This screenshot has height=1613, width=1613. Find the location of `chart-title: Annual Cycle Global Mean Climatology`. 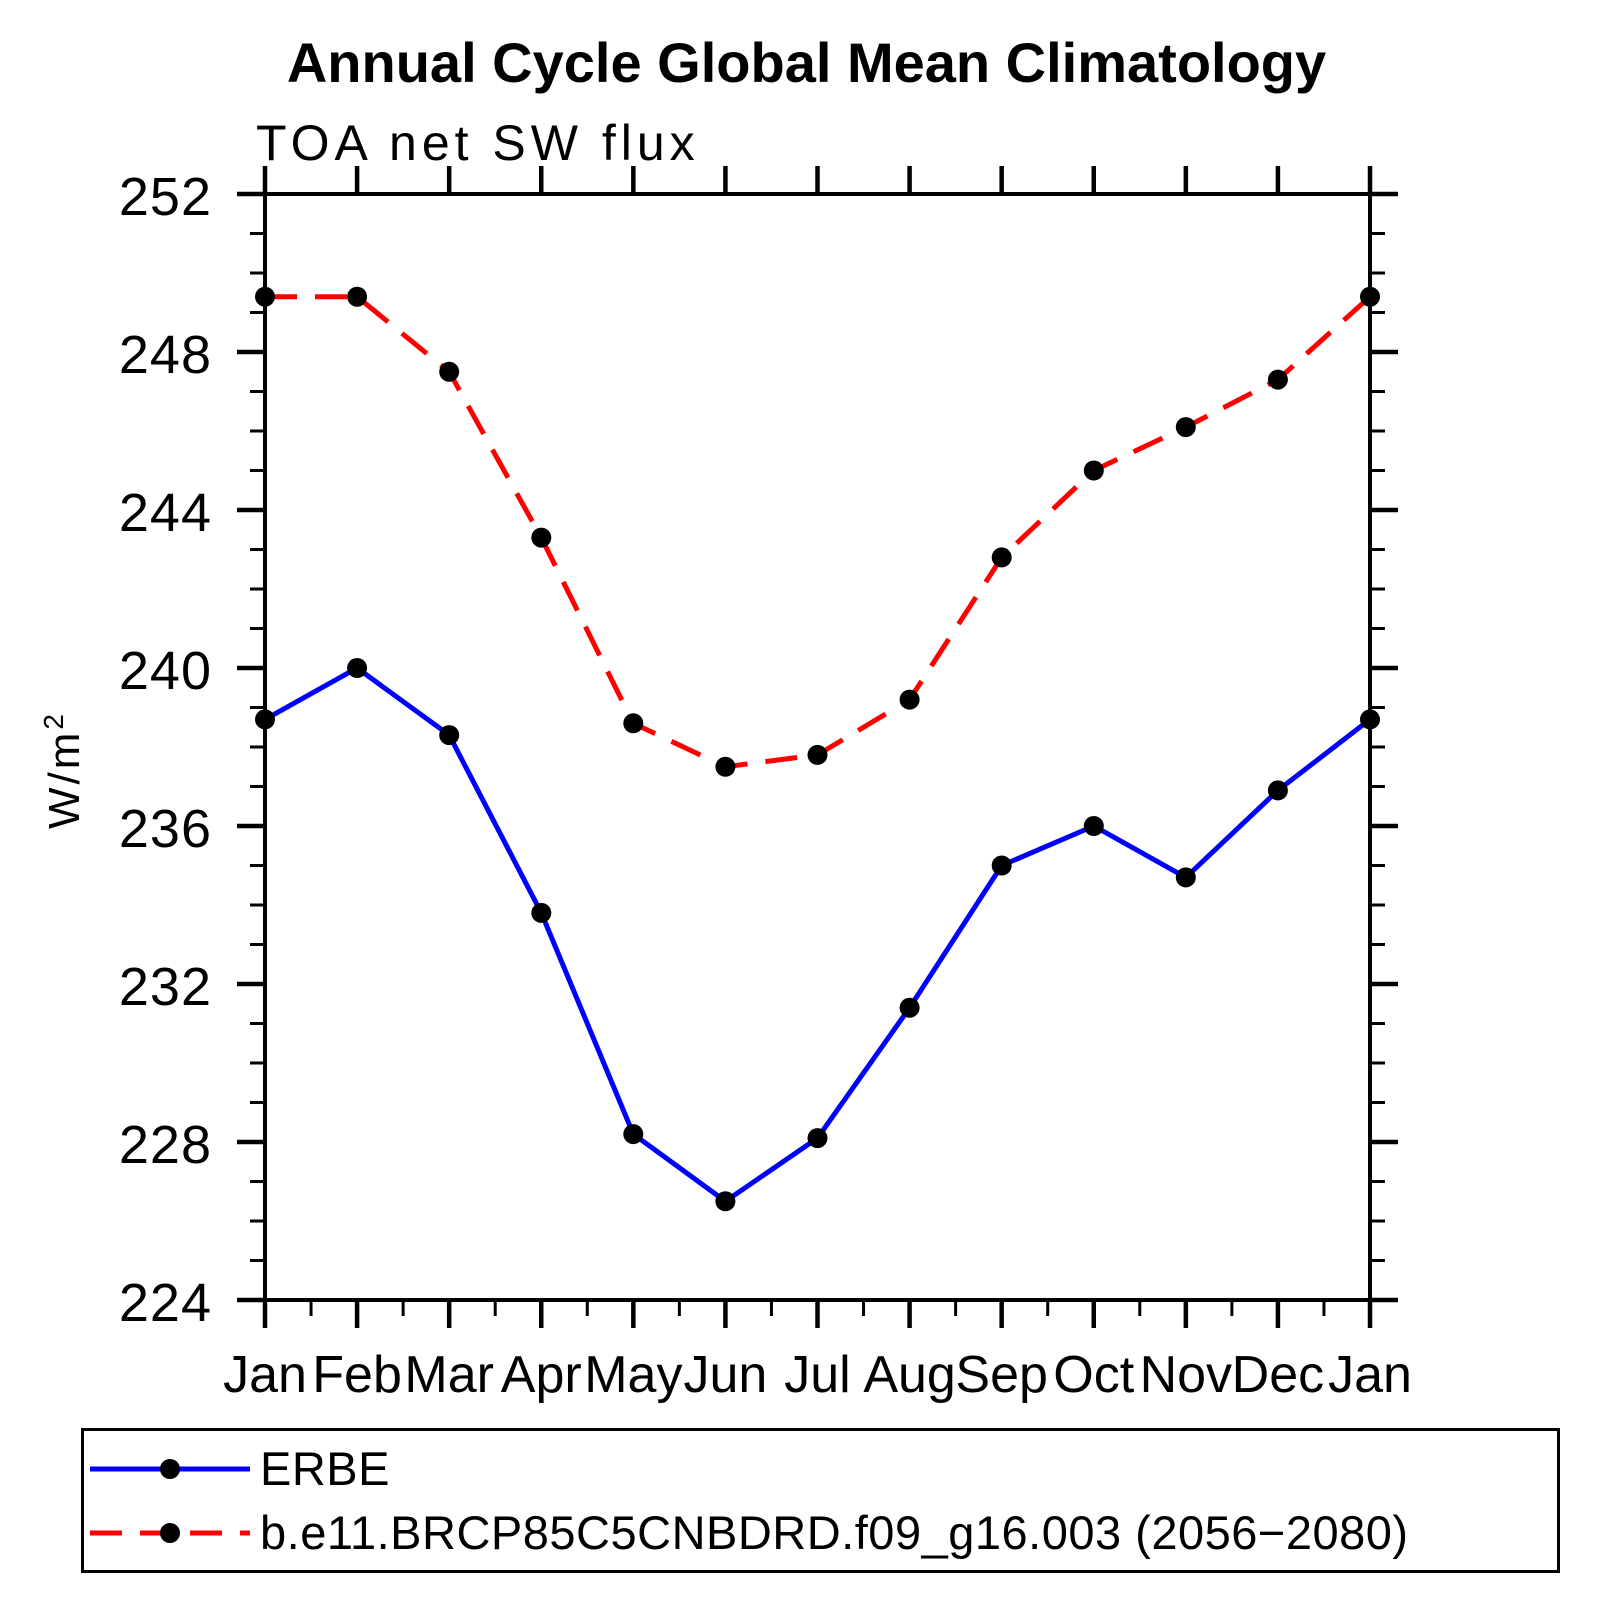

chart-title: Annual Cycle Global Mean Climatology is located at coordinates (806, 62).